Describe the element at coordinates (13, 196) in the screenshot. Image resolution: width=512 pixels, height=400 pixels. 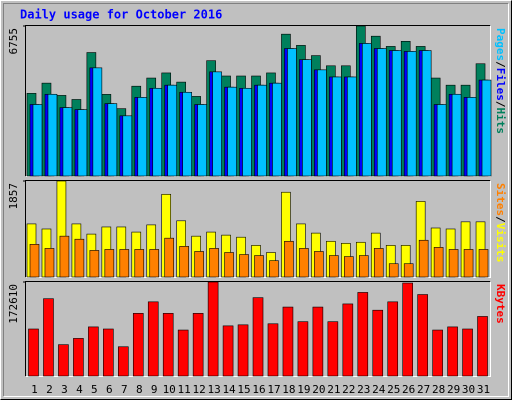
I see `y-tick-label: 1857` at that location.